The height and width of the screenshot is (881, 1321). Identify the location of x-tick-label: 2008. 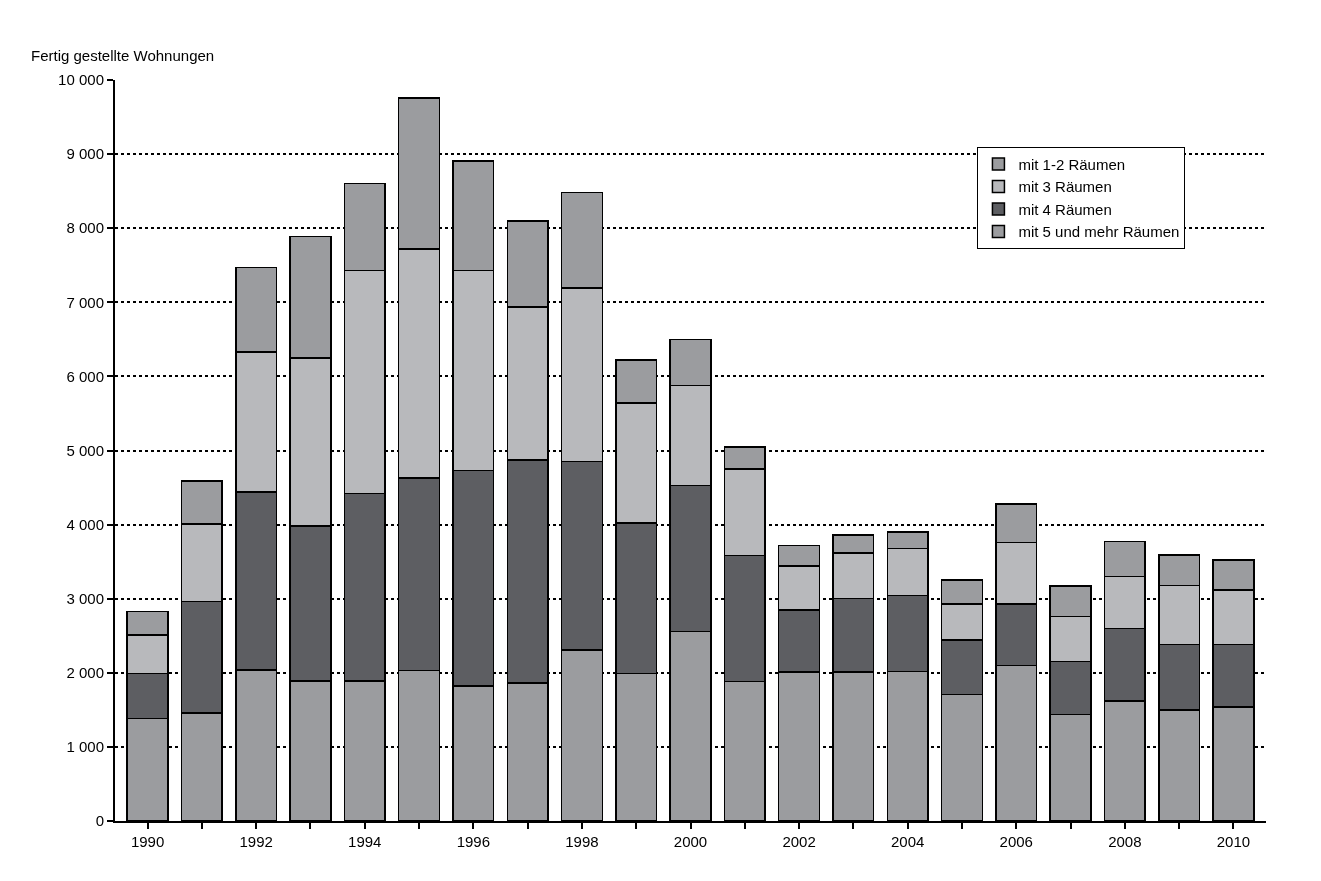
(1125, 841).